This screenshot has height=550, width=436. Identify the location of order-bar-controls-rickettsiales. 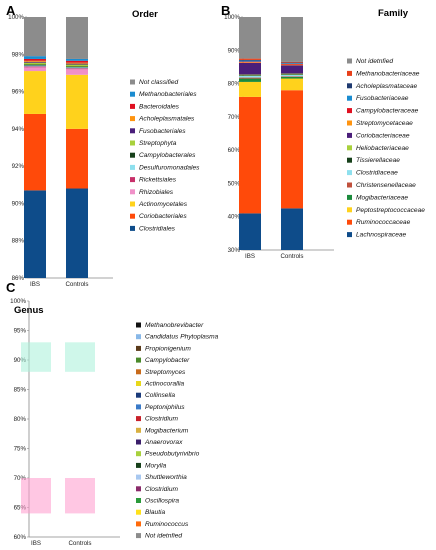
(77, 69).